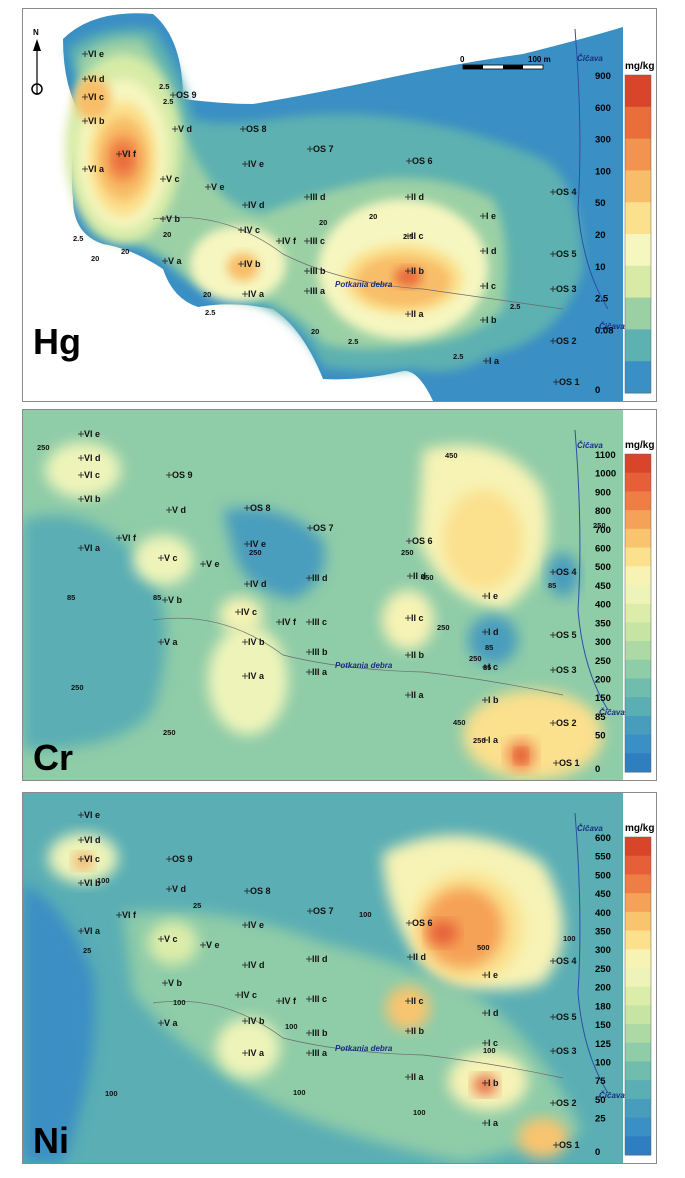  Describe the element at coordinates (603, 1062) in the screenshot. I see `ni-legend-label: 100` at that location.